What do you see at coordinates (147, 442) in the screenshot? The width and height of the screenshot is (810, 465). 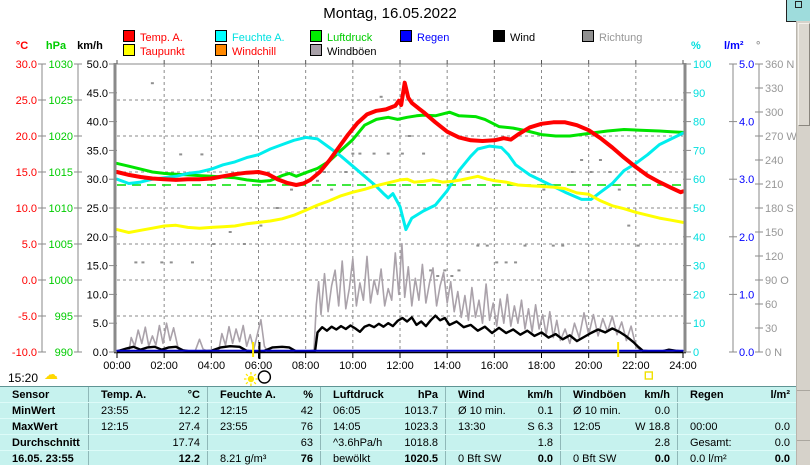 I see `table-cell: 17.74` at bounding box center [147, 442].